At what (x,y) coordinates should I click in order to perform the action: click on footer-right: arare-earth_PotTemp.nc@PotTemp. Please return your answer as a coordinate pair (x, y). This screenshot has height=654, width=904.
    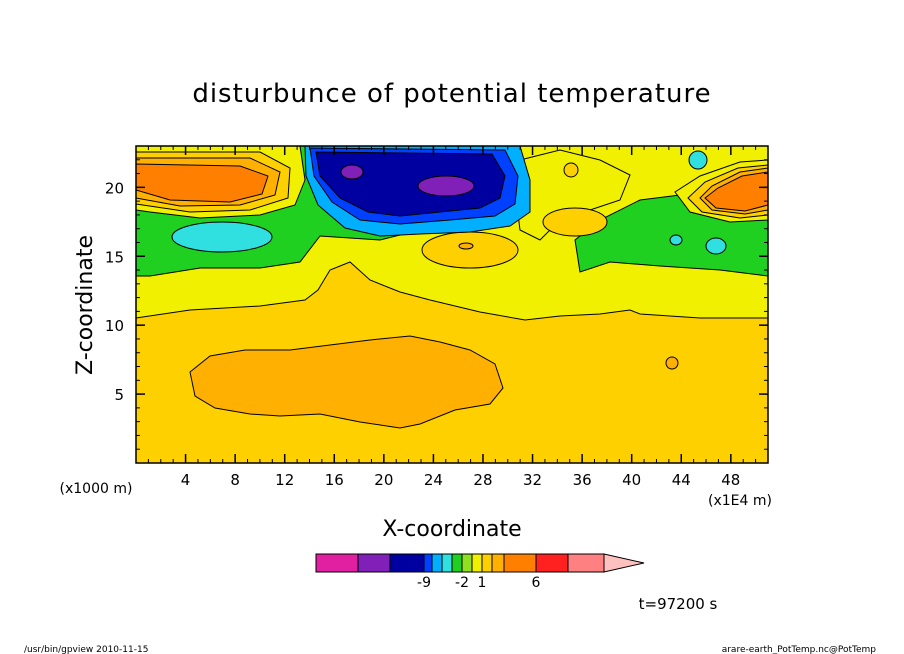
    Looking at the image, I should click on (799, 649).